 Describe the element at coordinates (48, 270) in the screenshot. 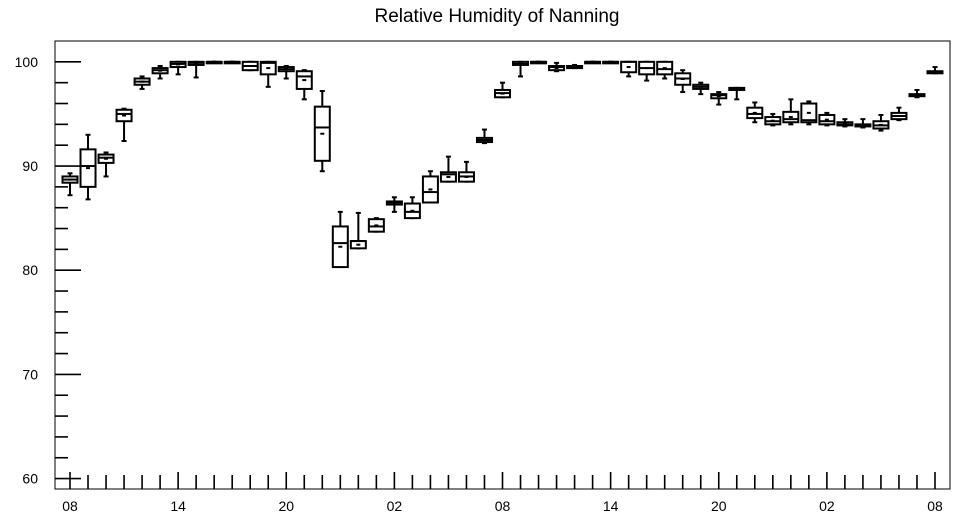

I see `y-axis: 60 70 80 90 100` at that location.